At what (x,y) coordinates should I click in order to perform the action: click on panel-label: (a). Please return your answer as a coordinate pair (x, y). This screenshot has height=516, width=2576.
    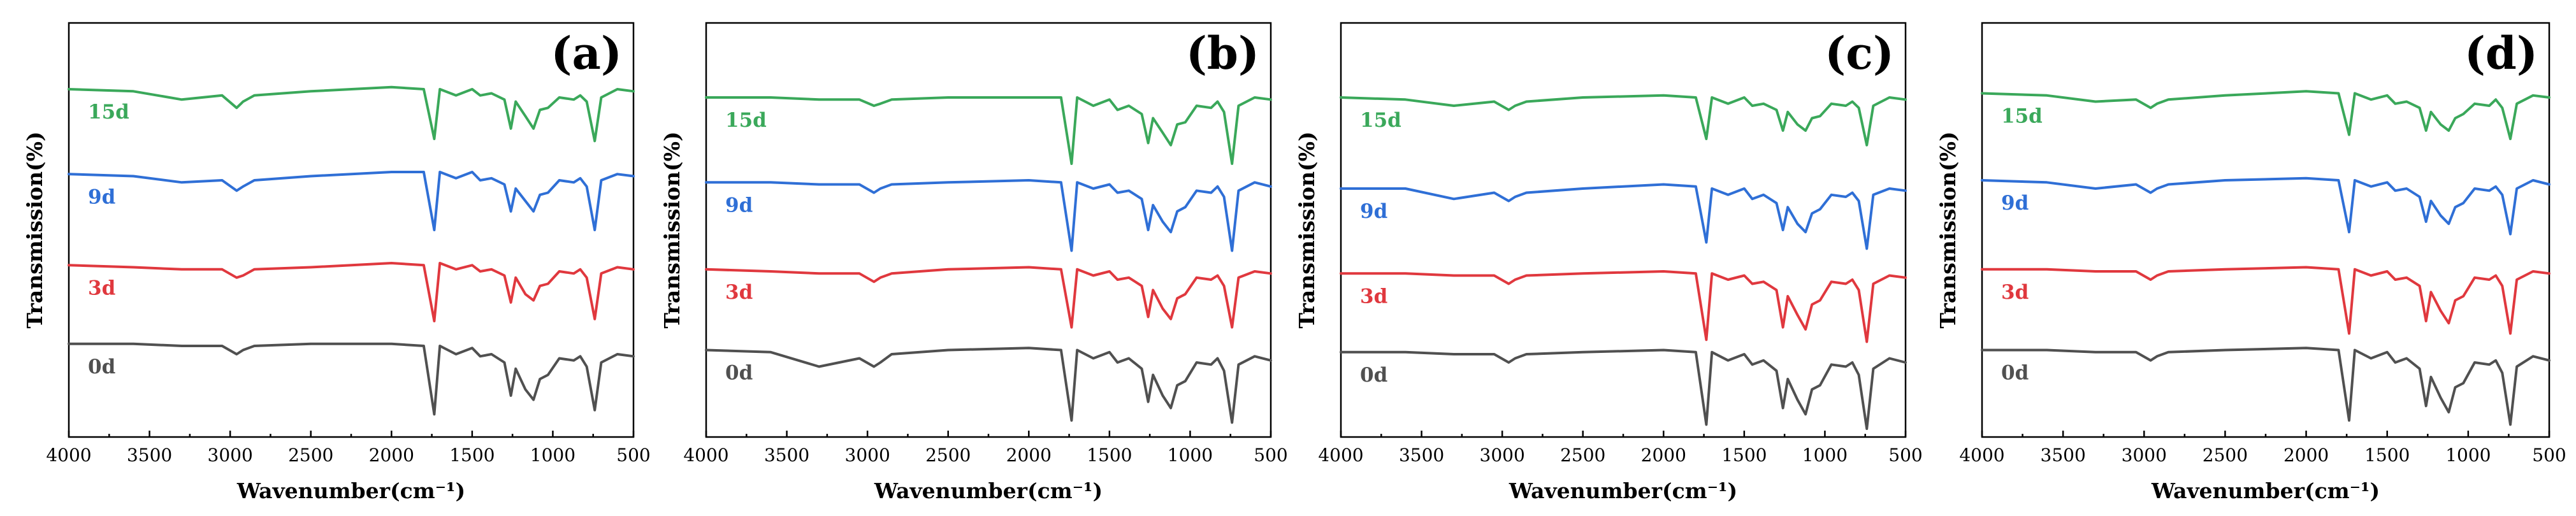
    Looking at the image, I should click on (586, 53).